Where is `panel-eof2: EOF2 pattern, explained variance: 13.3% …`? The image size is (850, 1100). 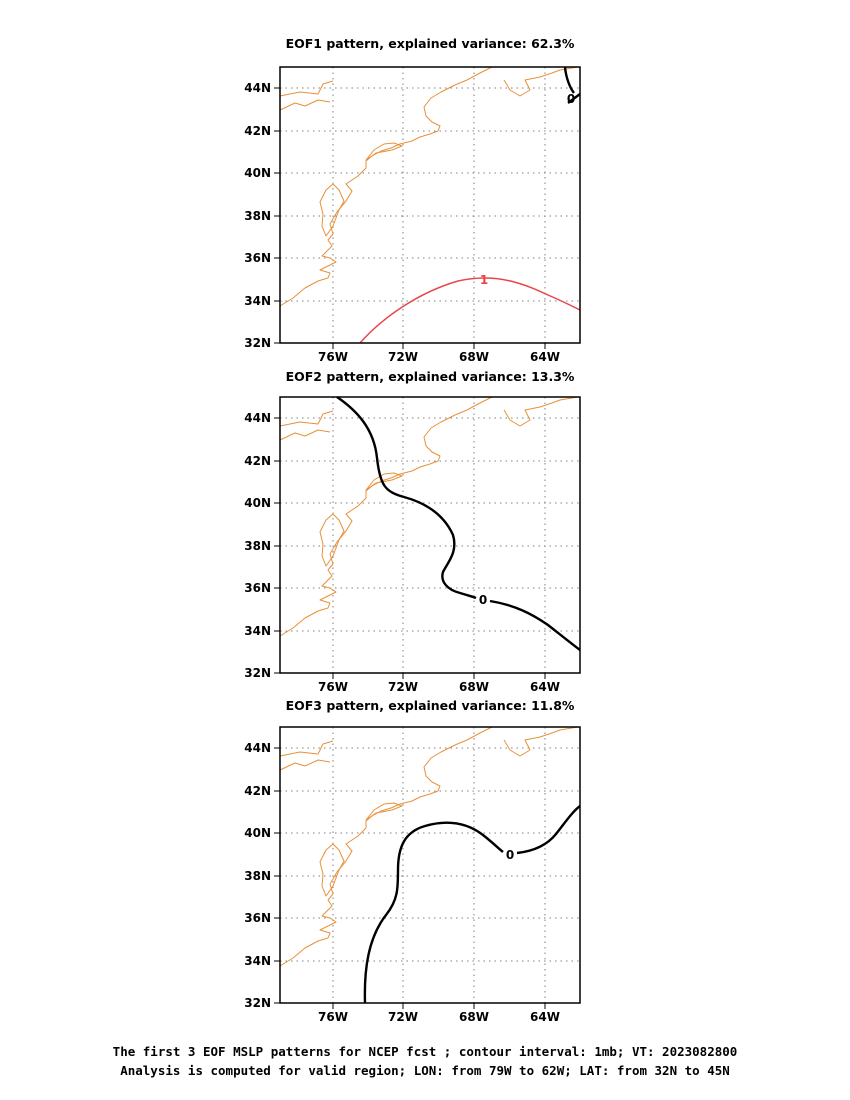
panel-eof2: EOF2 pattern, explained variance: 13.3% … is located at coordinates (412, 531).